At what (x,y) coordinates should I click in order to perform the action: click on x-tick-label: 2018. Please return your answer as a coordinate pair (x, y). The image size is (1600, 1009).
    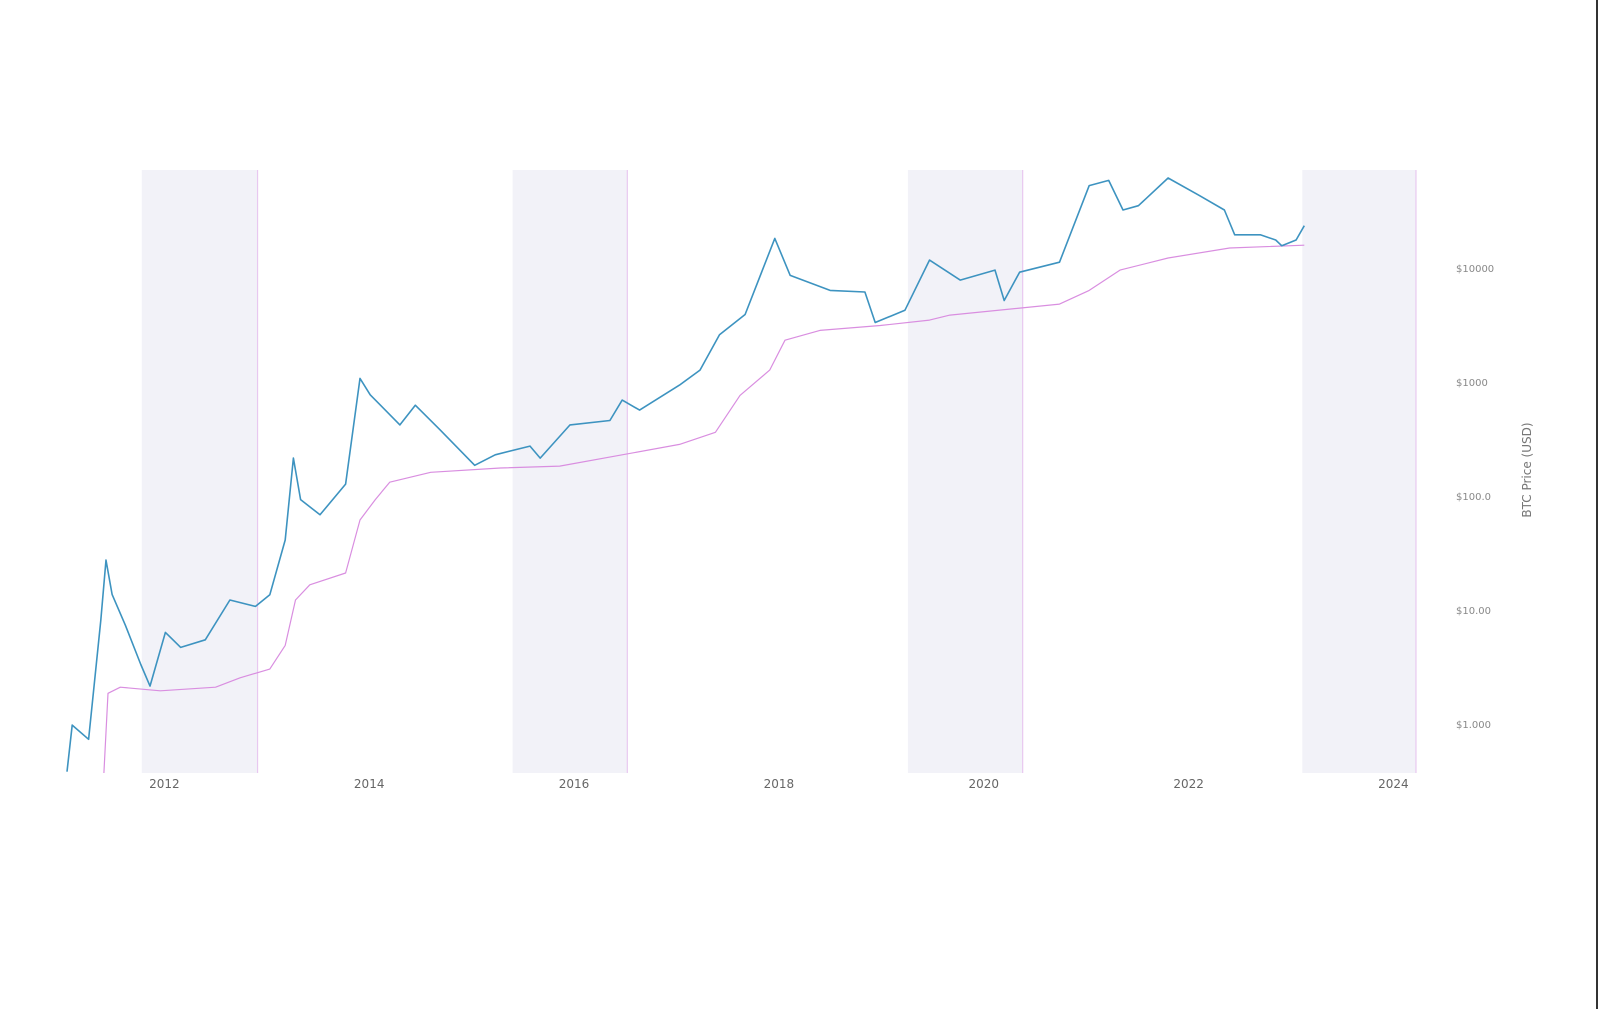
    Looking at the image, I should click on (779, 784).